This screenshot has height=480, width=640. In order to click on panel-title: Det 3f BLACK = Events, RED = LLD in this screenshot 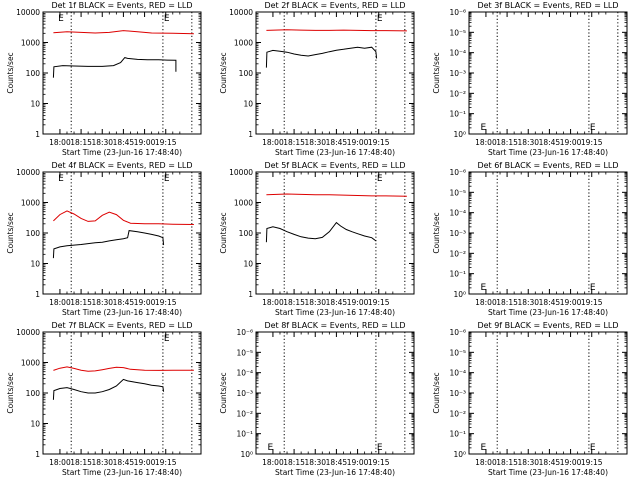, I will do `click(547, 5)`.